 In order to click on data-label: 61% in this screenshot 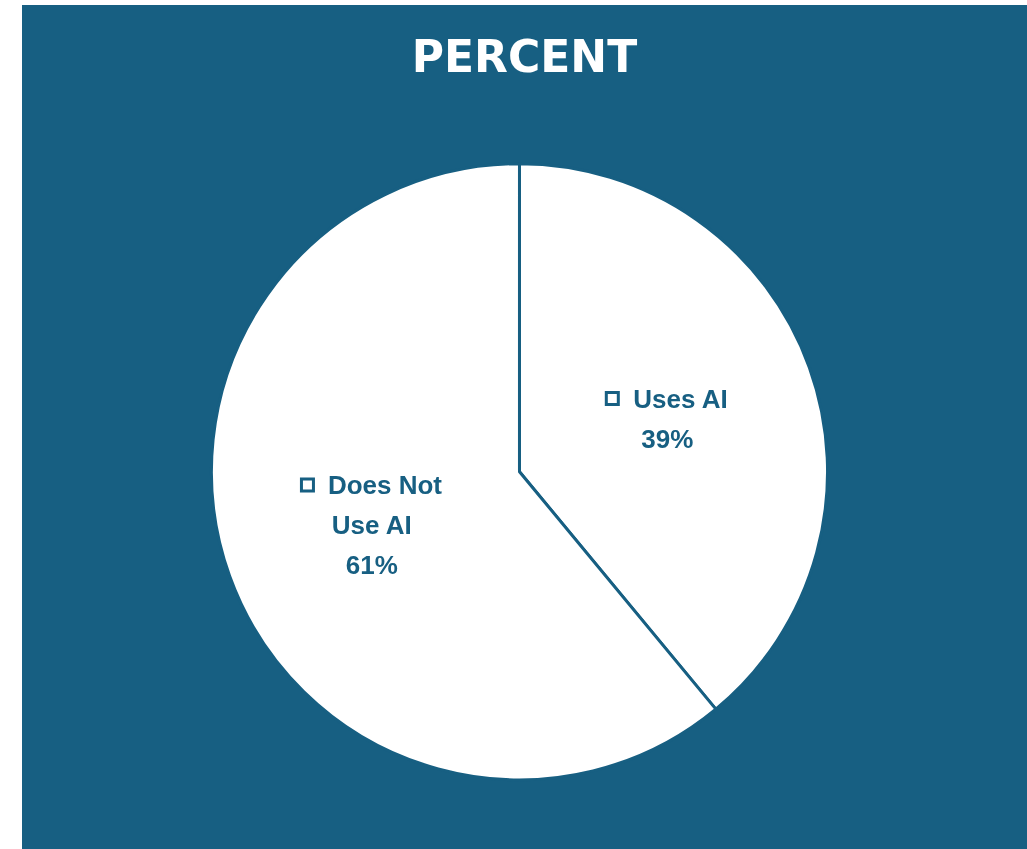, I will do `click(371, 564)`.